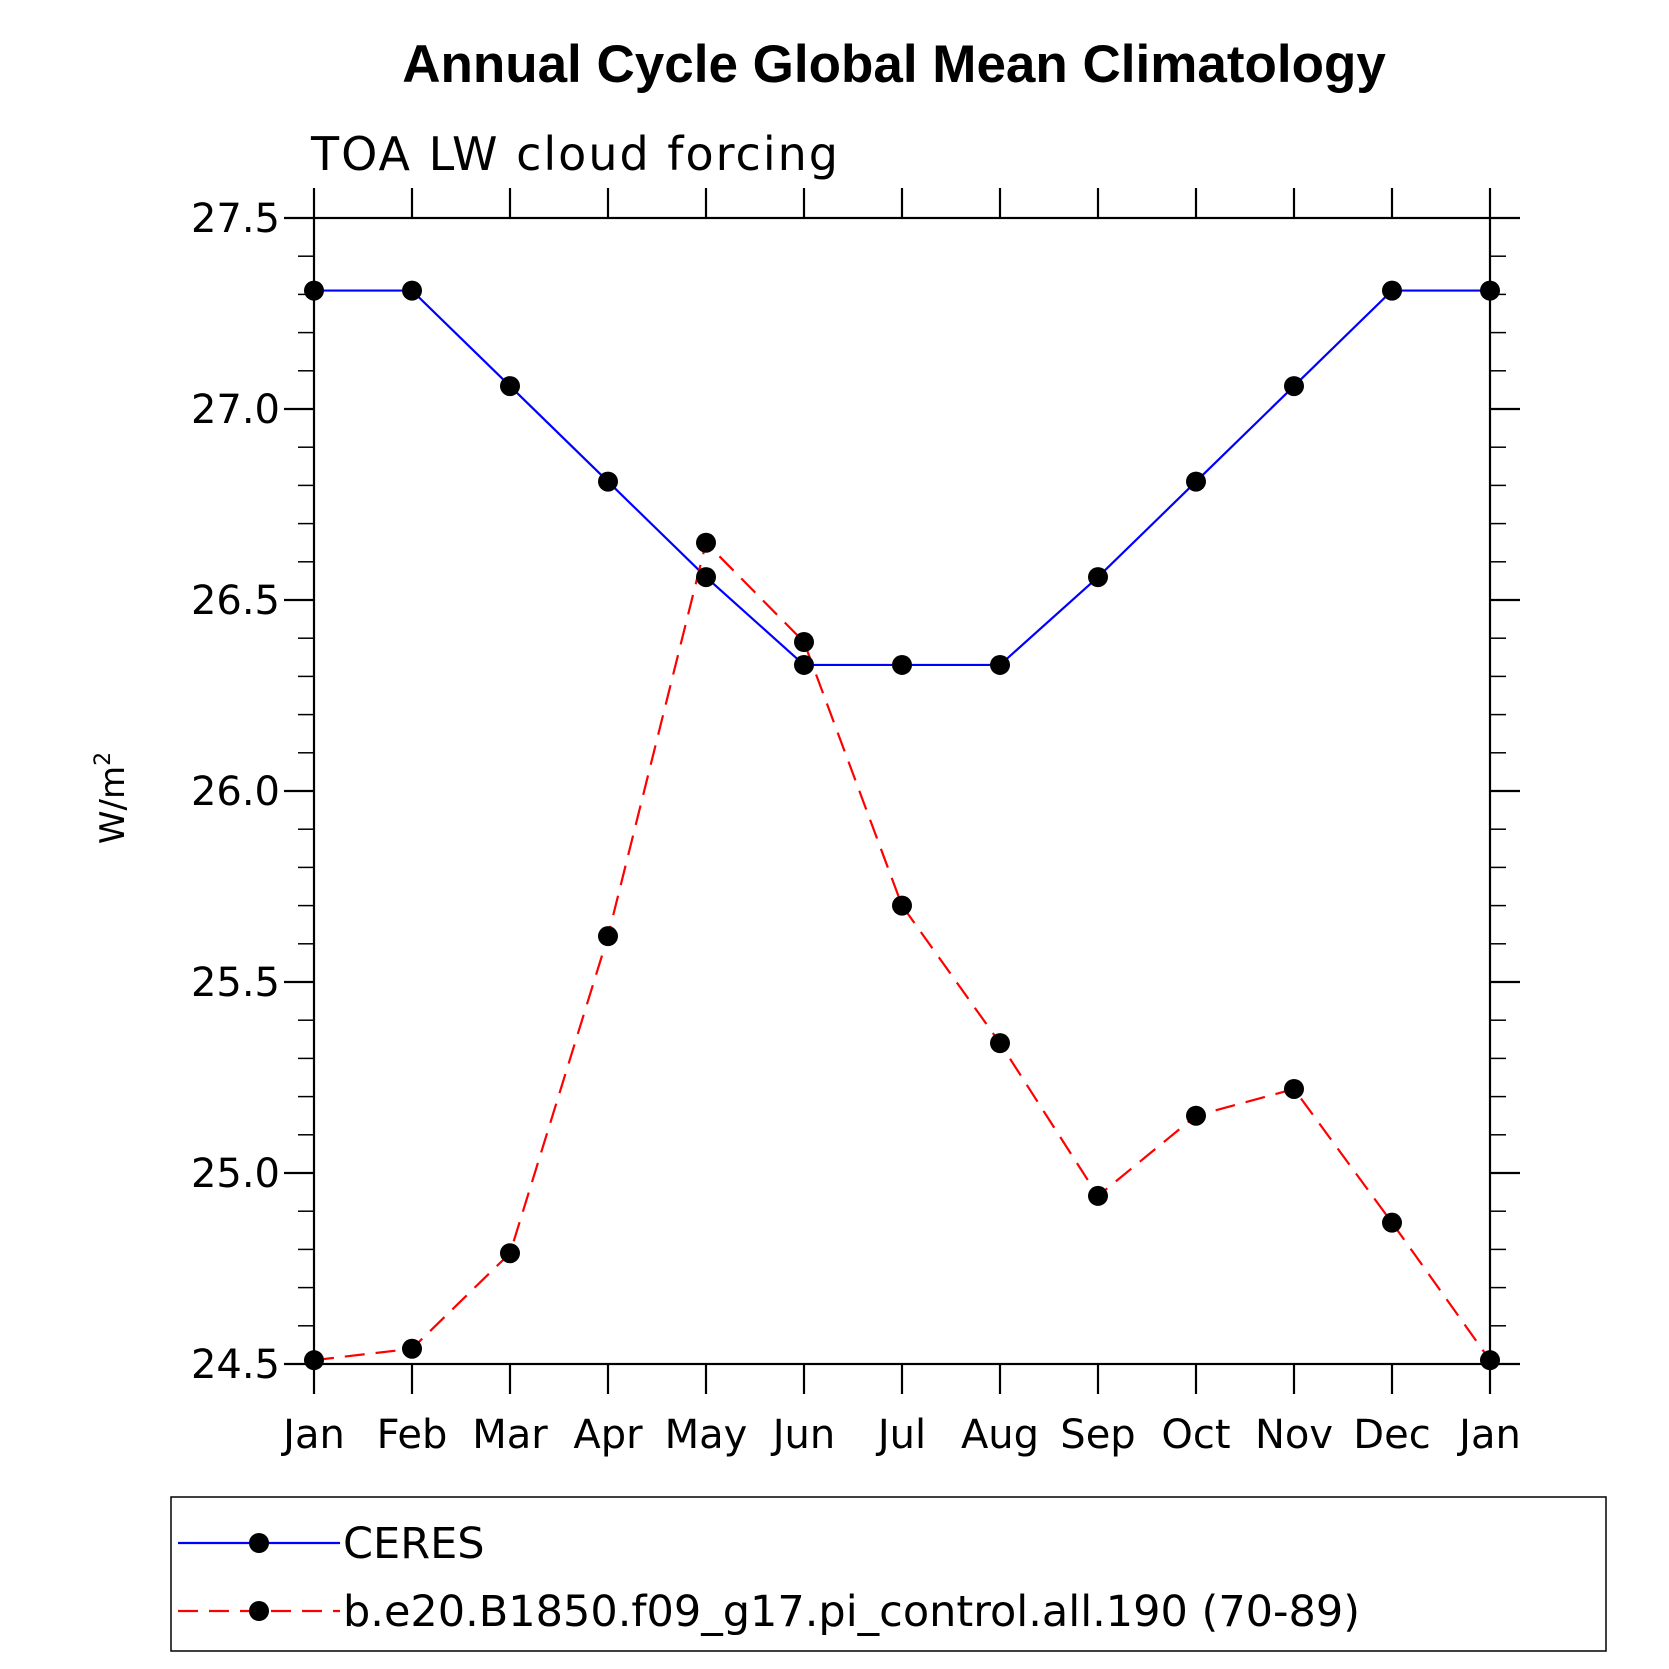 The height and width of the screenshot is (1669, 1669). What do you see at coordinates (1000, 1435) in the screenshot?
I see `x-tick-label: Aug` at bounding box center [1000, 1435].